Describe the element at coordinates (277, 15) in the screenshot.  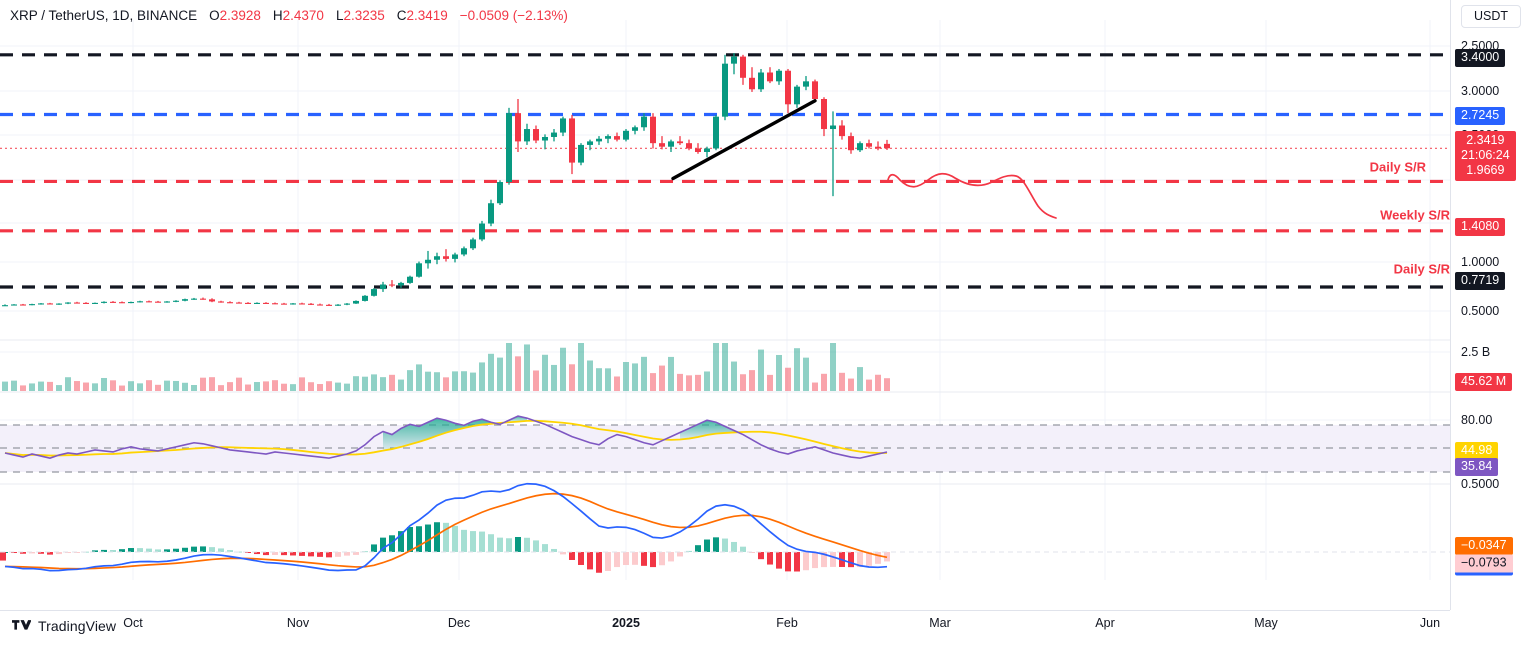
I see `legend-high-label: H` at that location.